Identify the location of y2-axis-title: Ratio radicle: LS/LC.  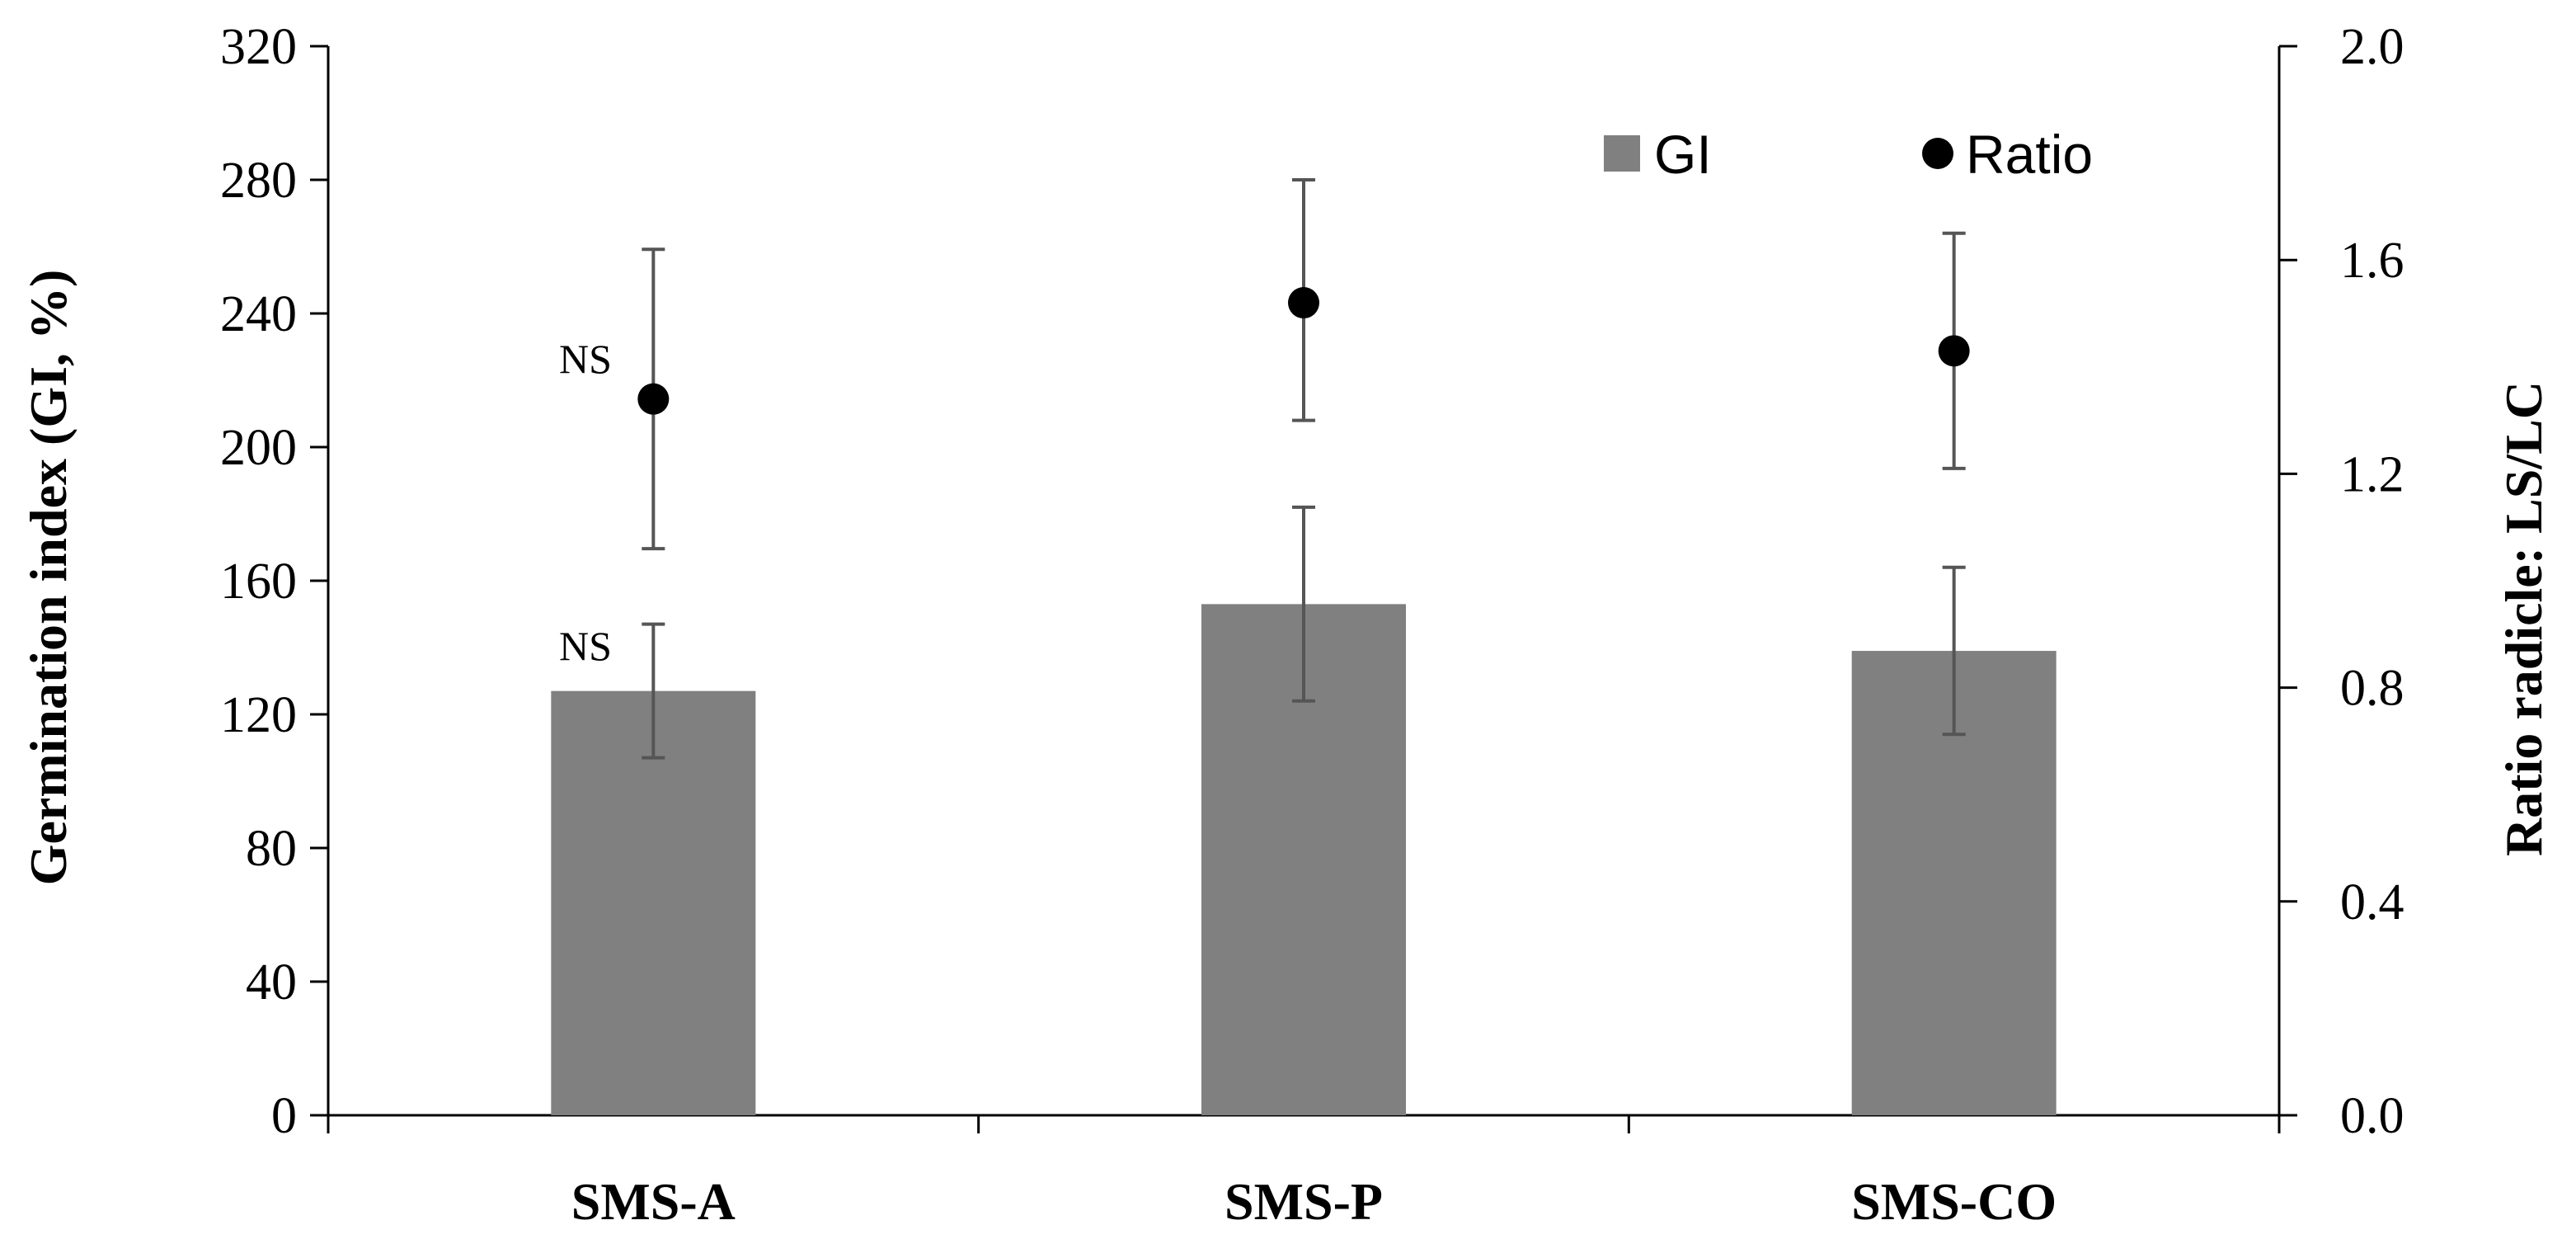
(2523, 618).